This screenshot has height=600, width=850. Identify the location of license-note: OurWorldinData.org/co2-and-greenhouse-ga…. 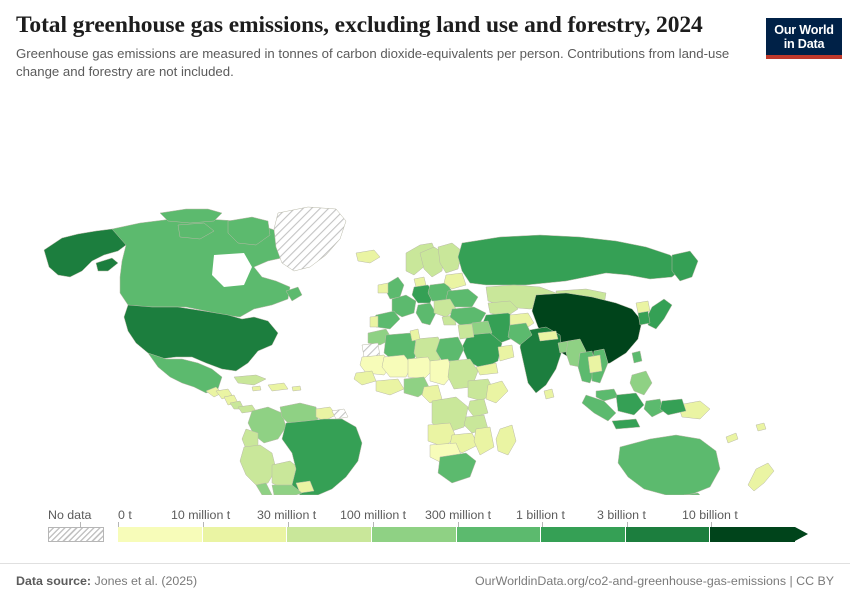
(654, 581).